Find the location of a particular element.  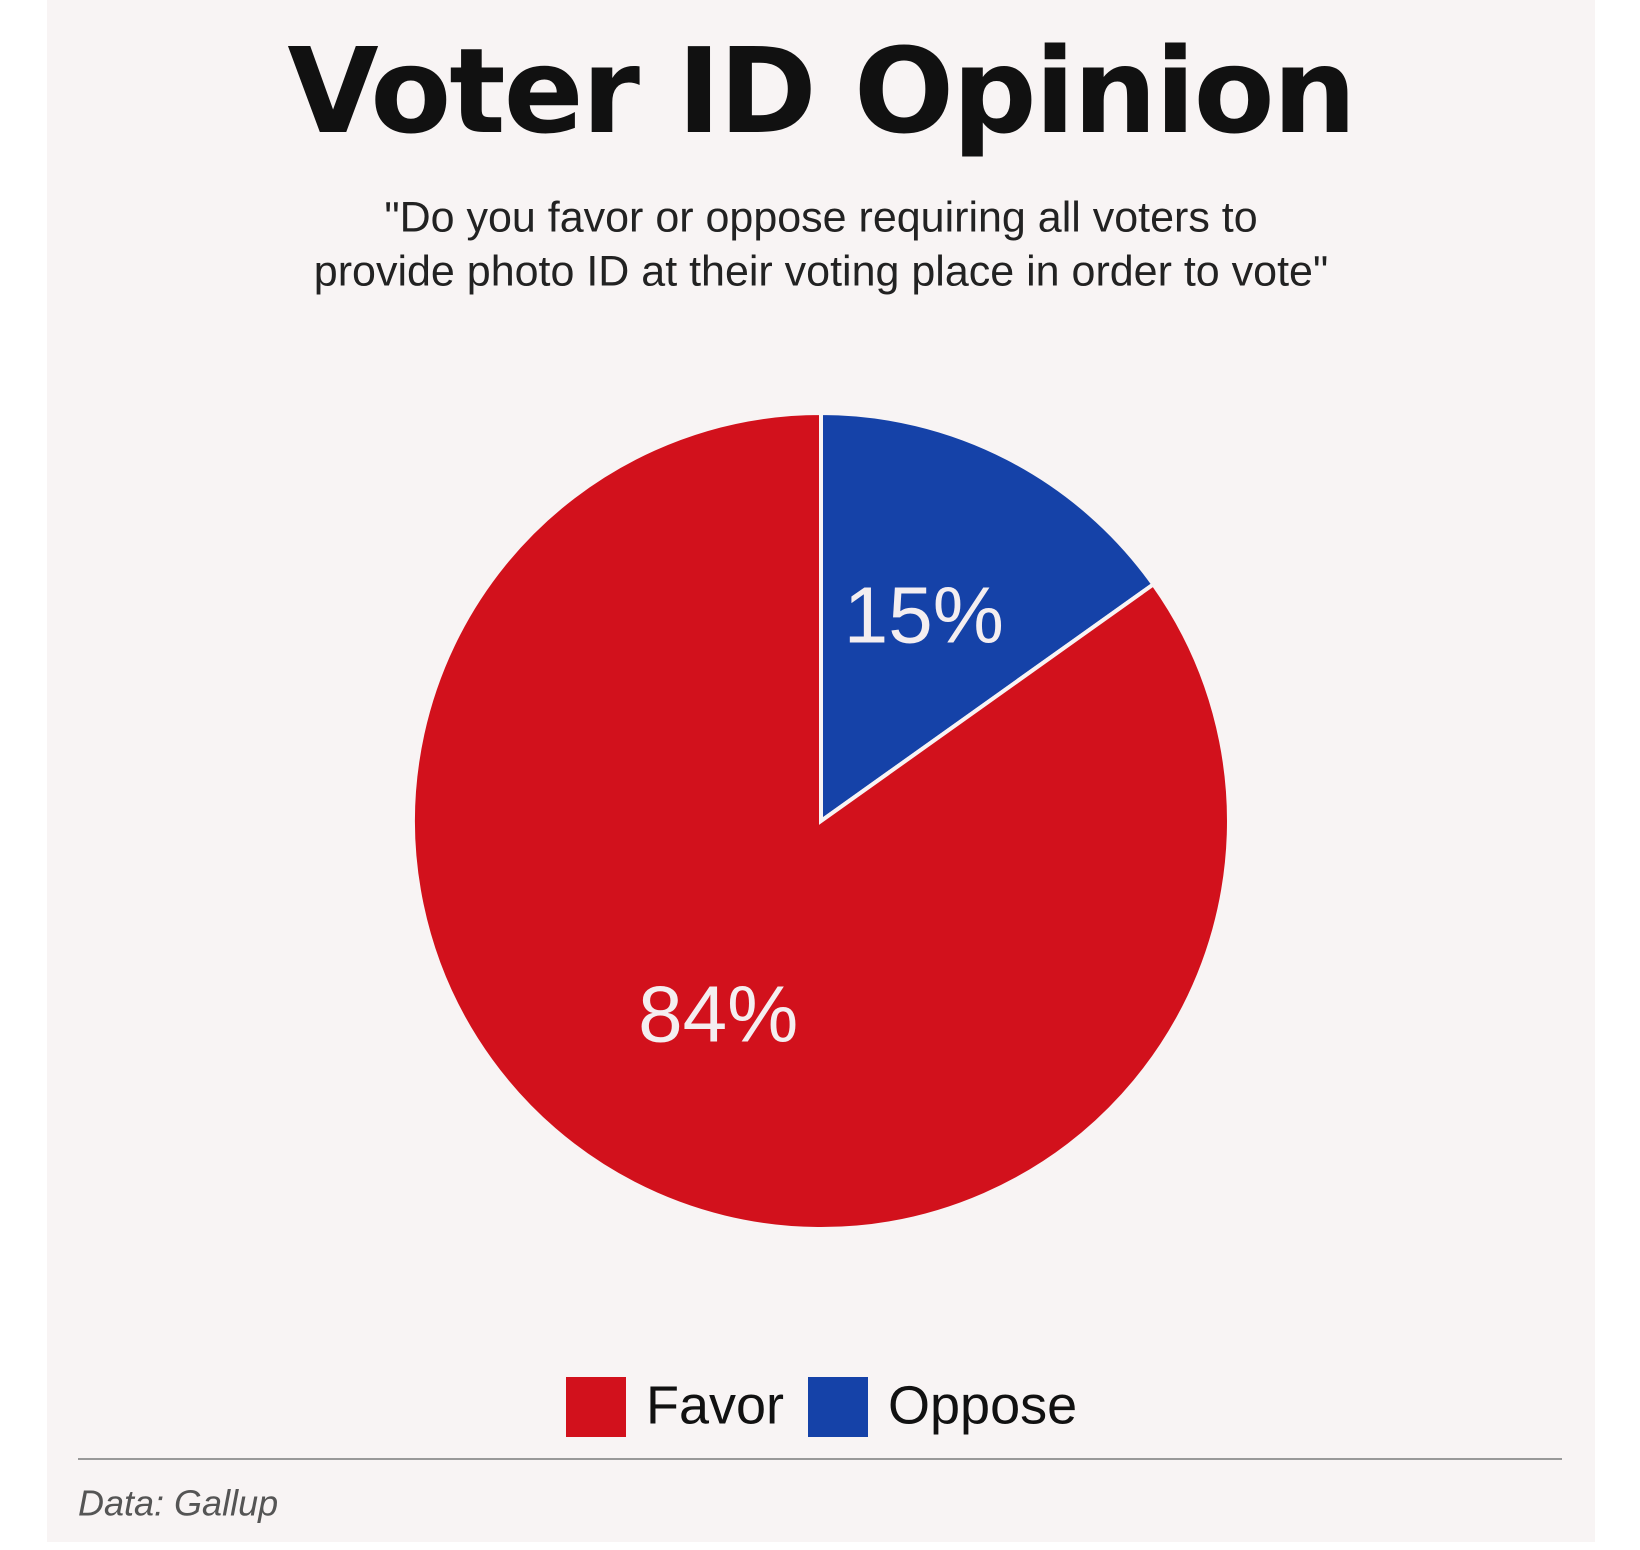

legend-label: Oppose is located at coordinates (982, 1405).